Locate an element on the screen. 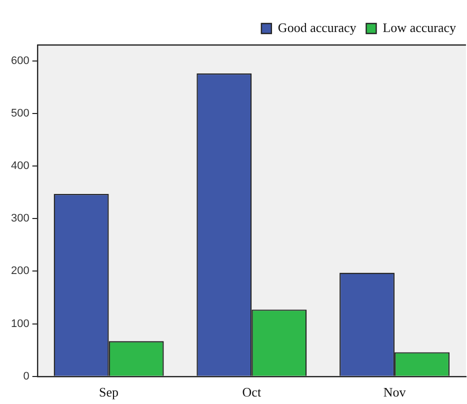 The width and height of the screenshot is (467, 404). y-tick-label: 300 is located at coordinates (20, 218).